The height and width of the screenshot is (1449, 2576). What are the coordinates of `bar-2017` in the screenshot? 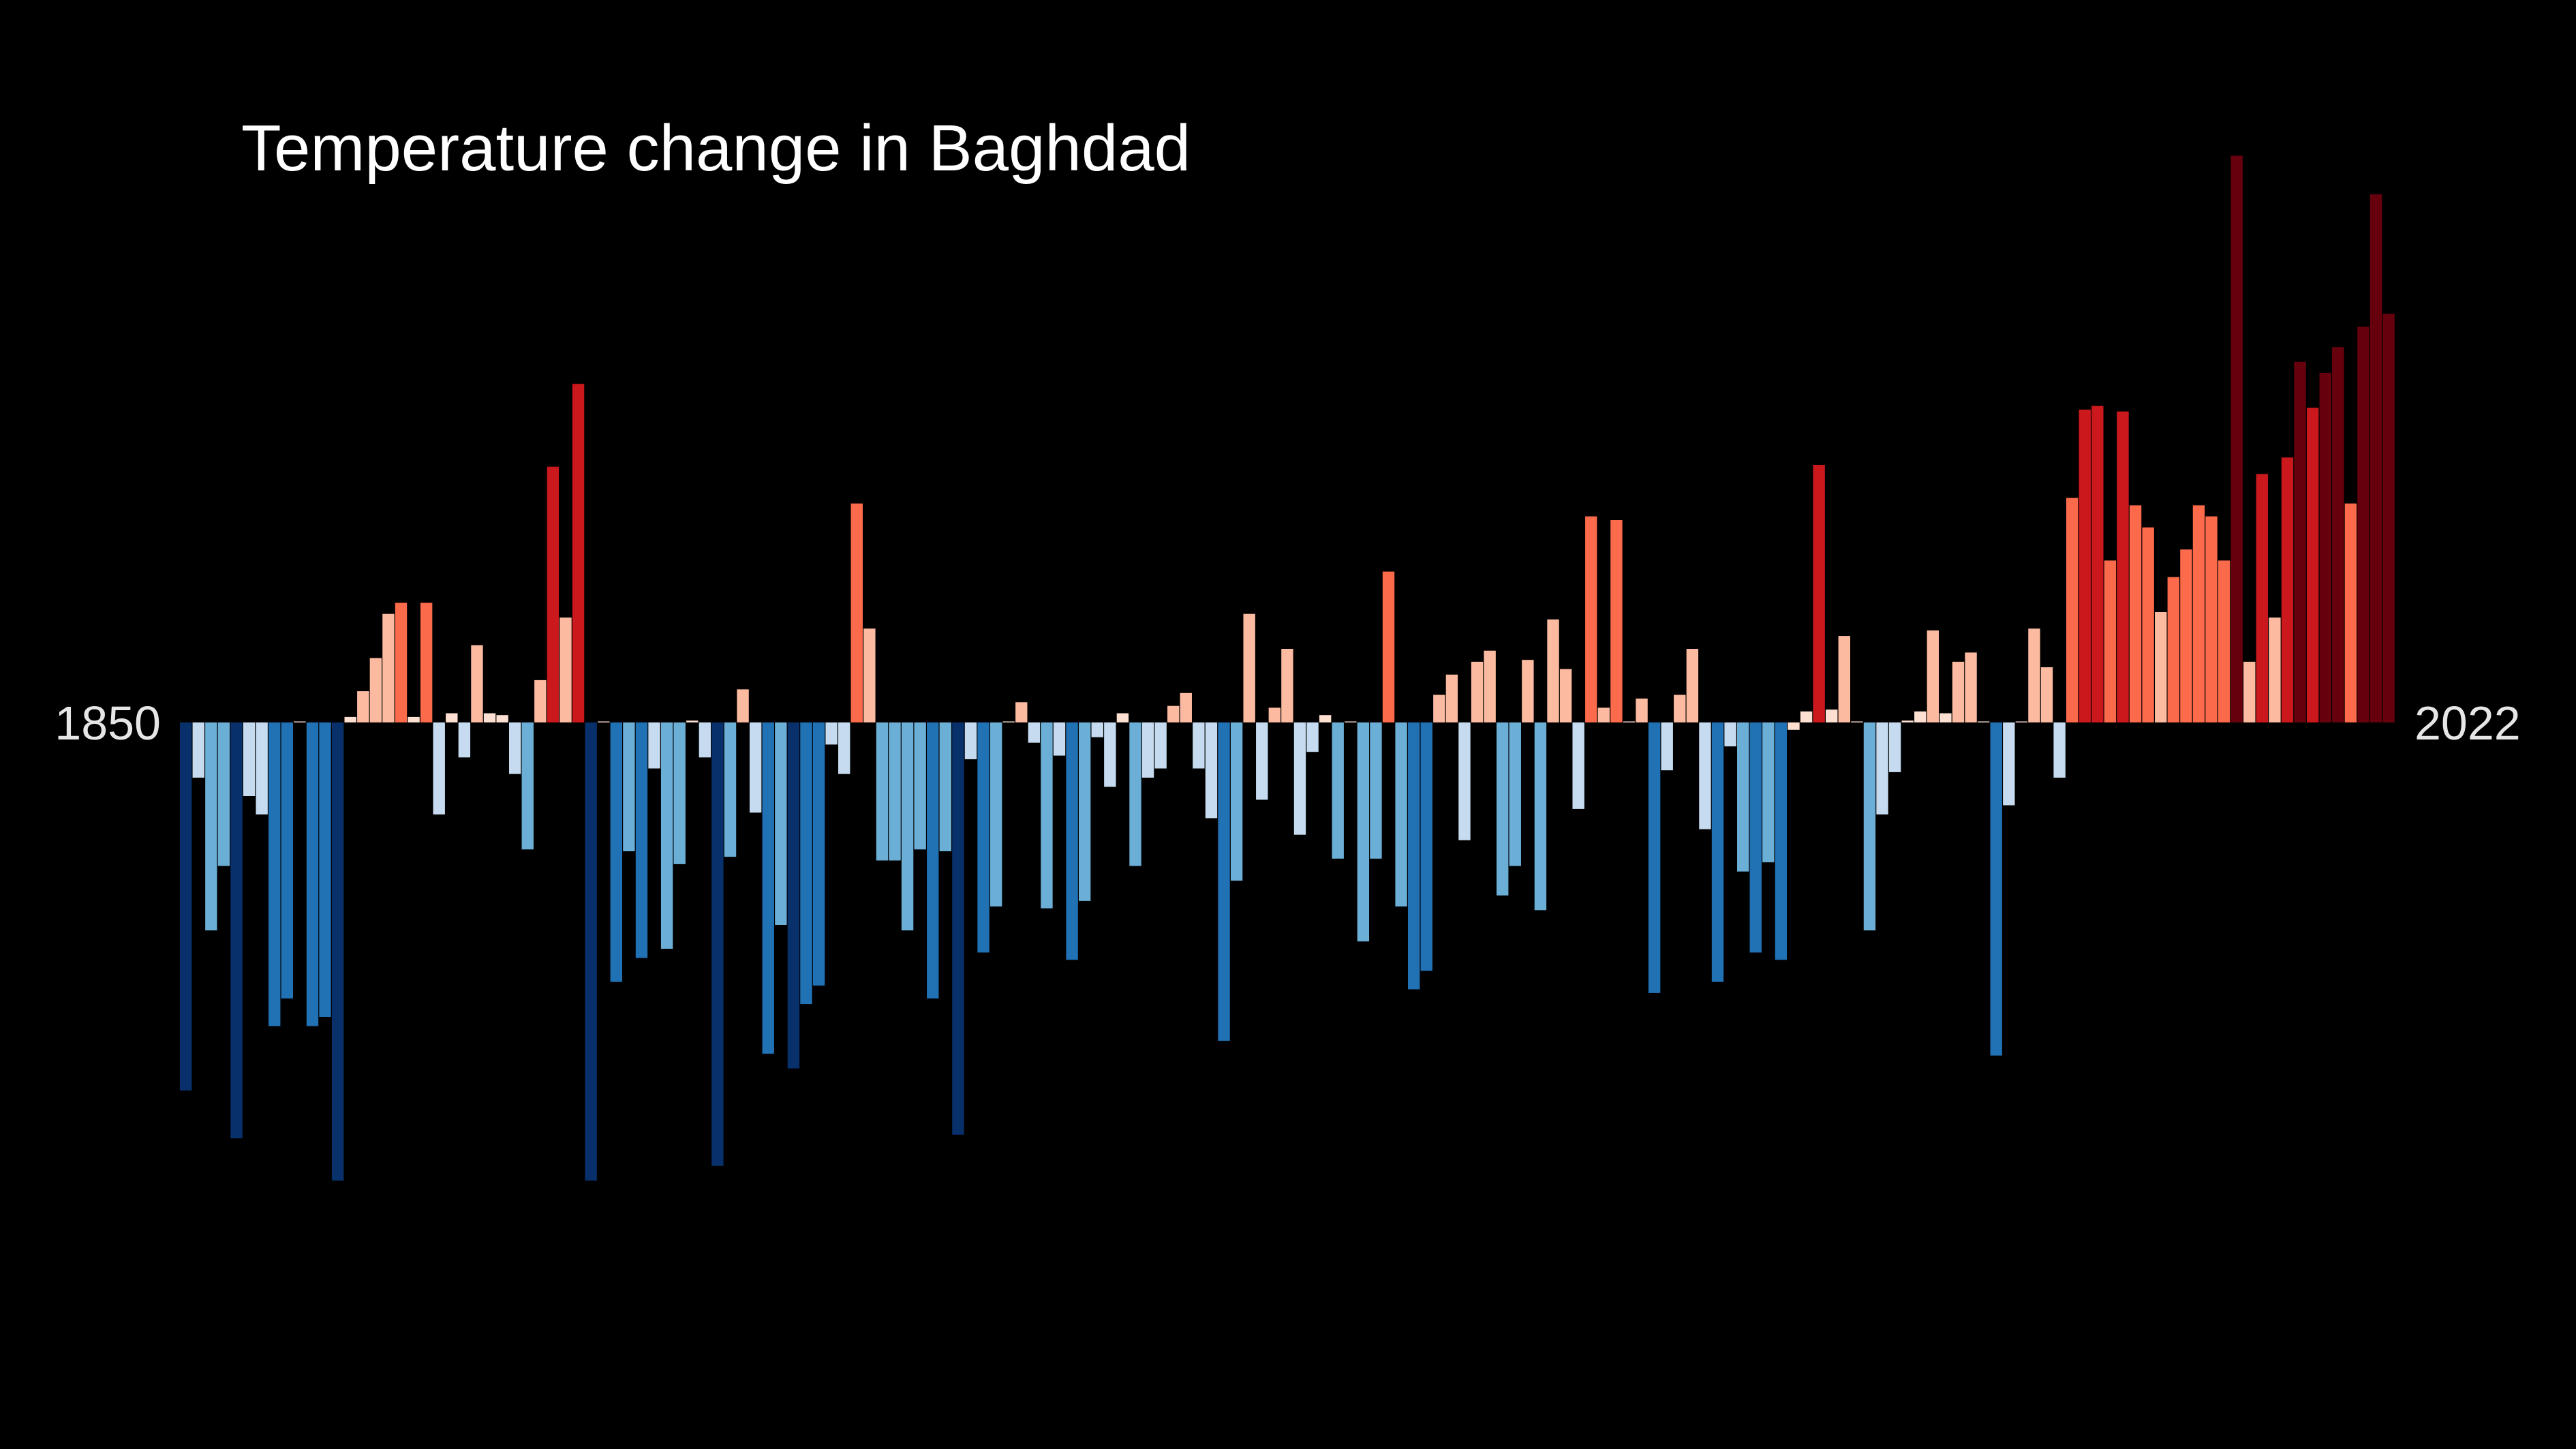 It's located at (2300, 542).